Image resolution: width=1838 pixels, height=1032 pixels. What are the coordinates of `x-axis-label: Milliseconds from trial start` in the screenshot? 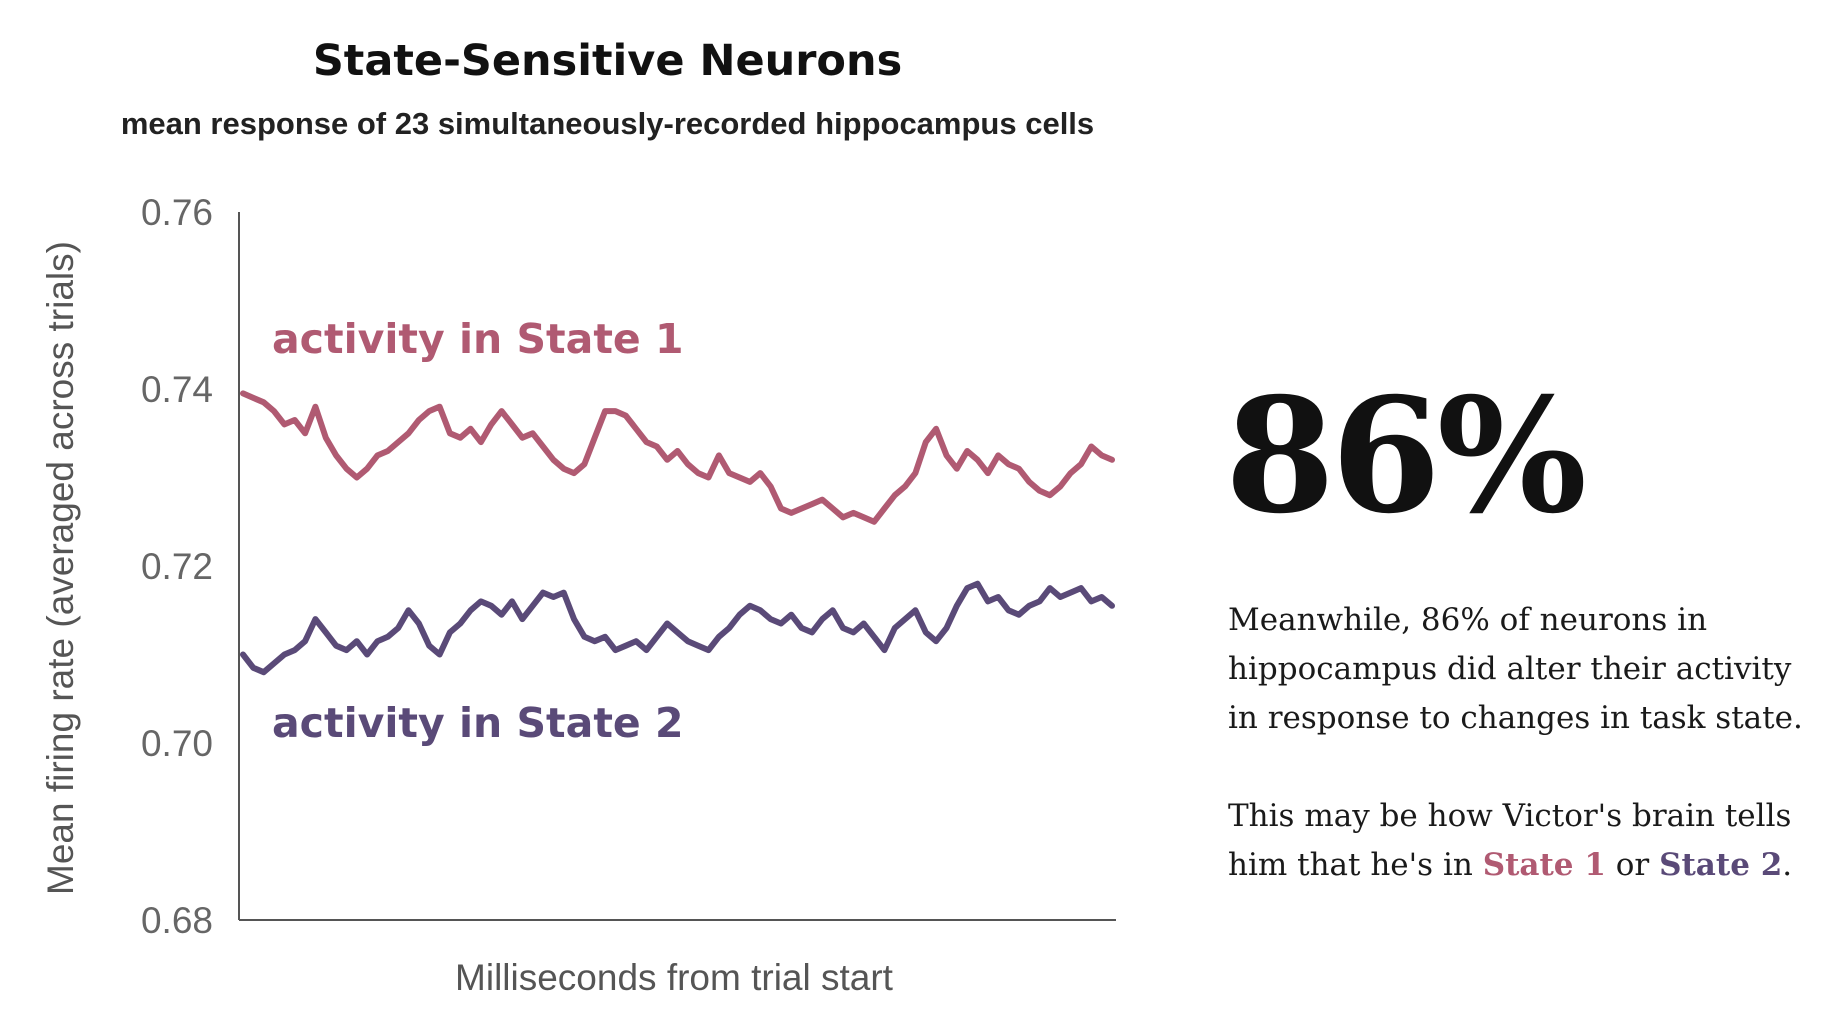 It's located at (674, 977).